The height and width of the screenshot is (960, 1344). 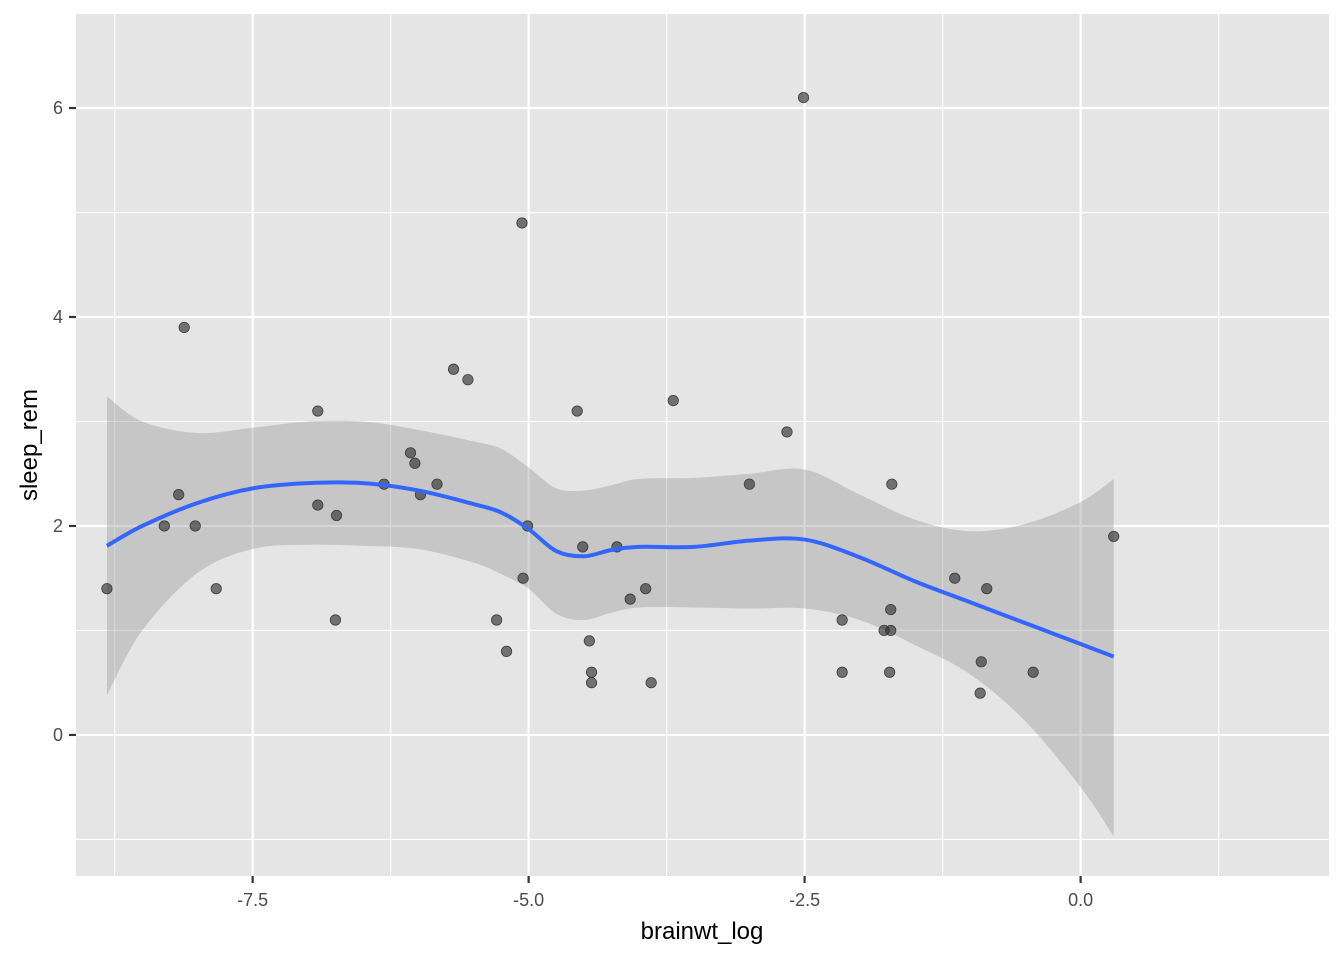 What do you see at coordinates (528, 900) in the screenshot?
I see `x-tick-label: -5.0` at bounding box center [528, 900].